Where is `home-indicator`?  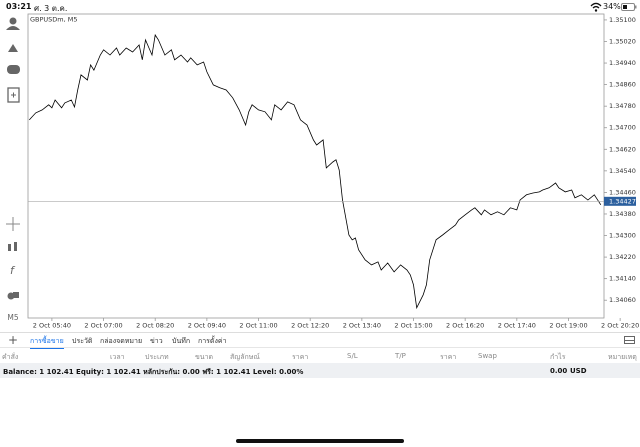 home-indicator is located at coordinates (320, 441).